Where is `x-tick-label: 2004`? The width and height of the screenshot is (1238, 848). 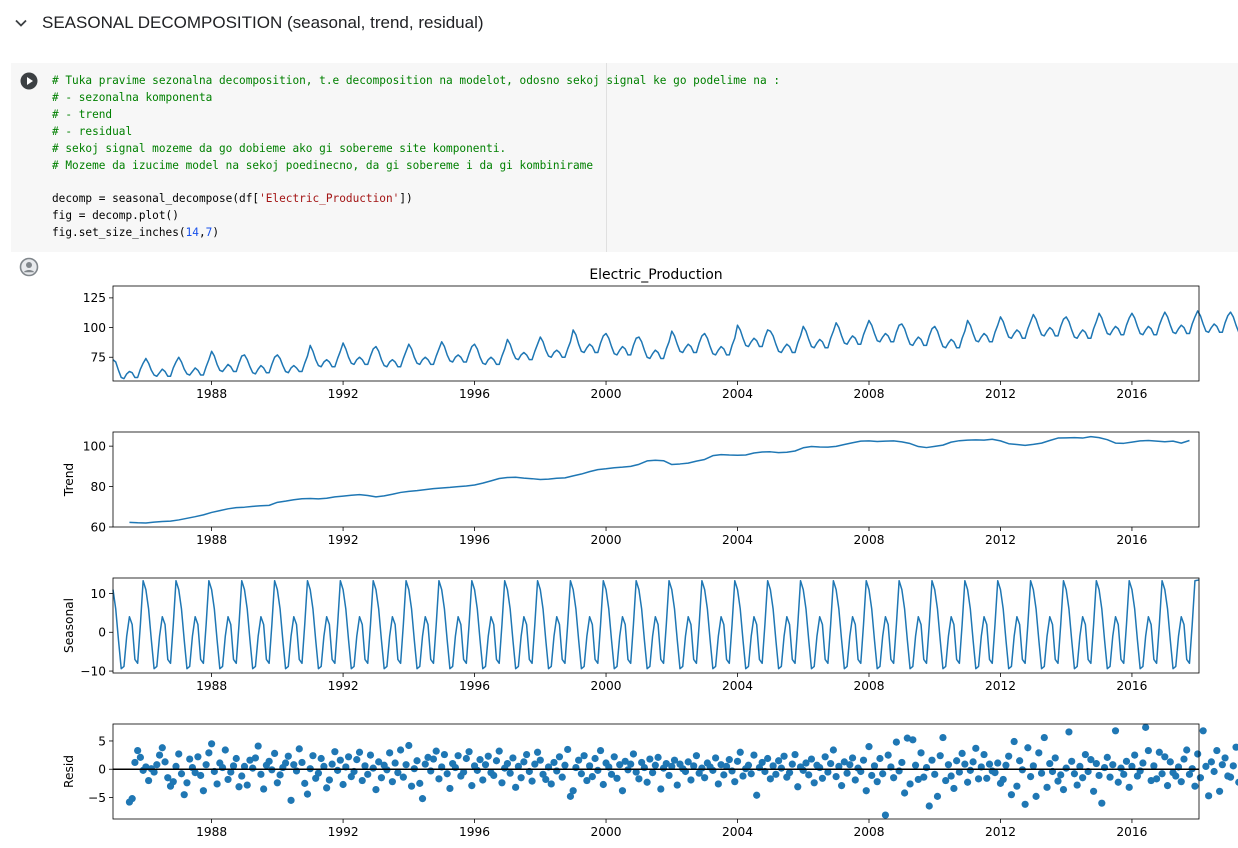 x-tick-label: 2004 is located at coordinates (737, 832).